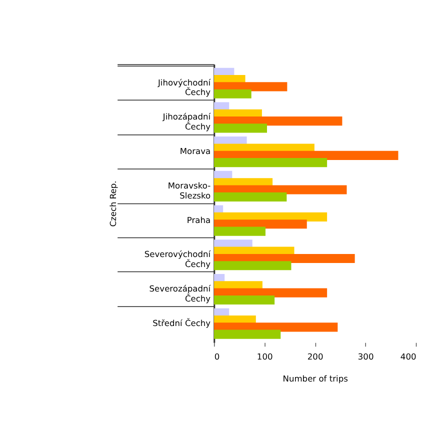 The height and width of the screenshot is (435, 428). I want to click on y-tick-label: Praha, so click(198, 219).